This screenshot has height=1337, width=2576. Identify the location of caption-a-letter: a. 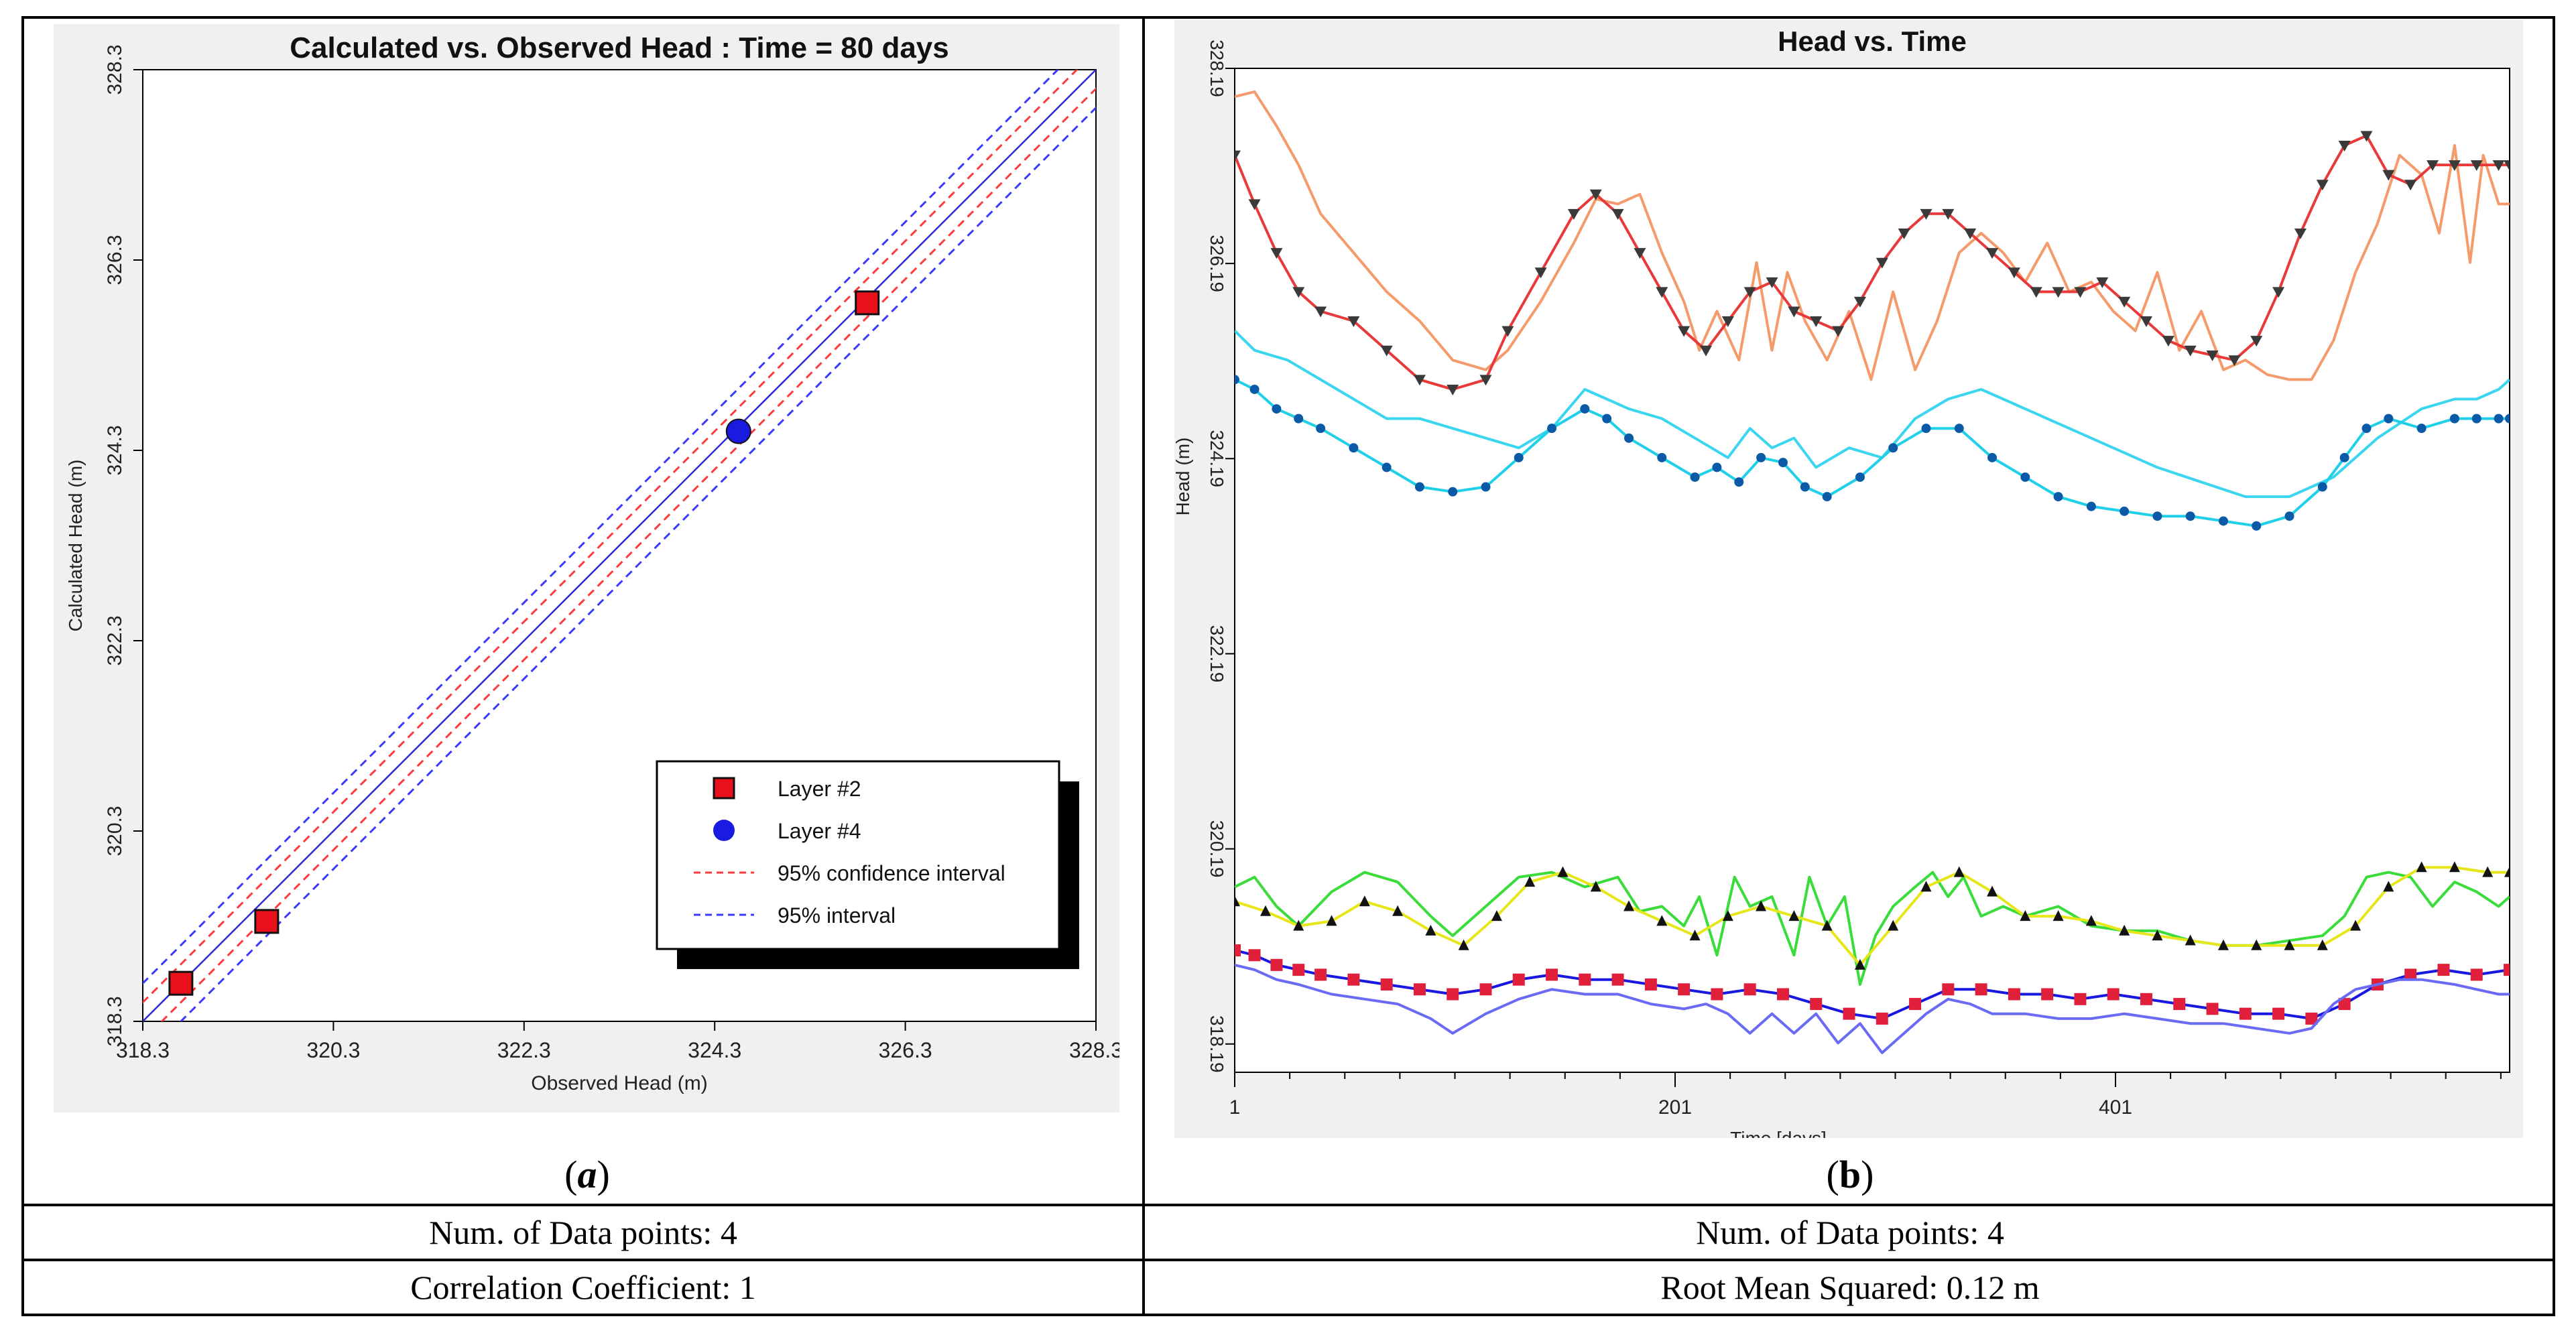
(587, 1174).